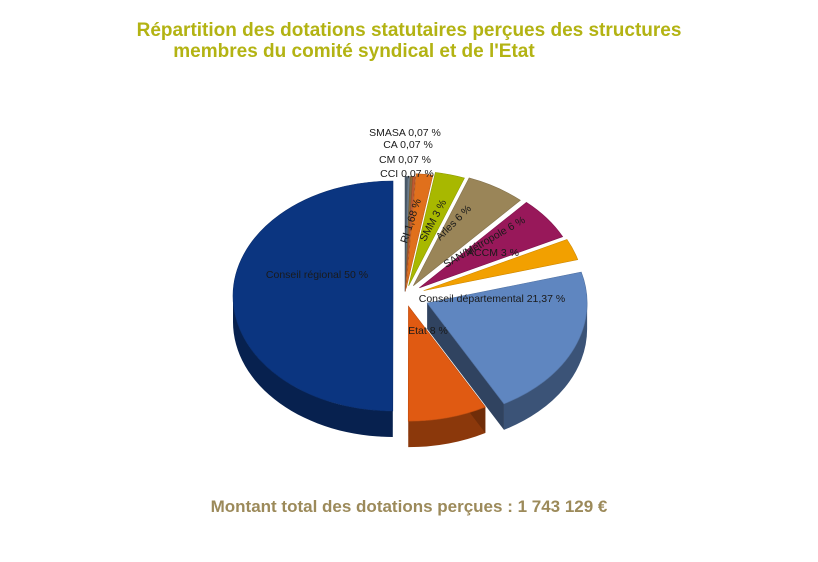  I want to click on slice-label: CCI 0,07 %, so click(407, 174).